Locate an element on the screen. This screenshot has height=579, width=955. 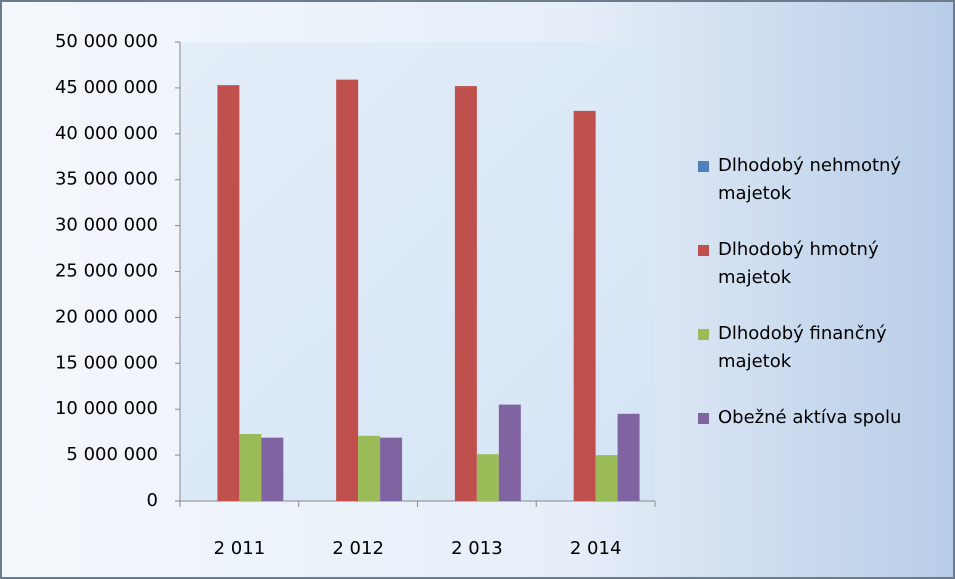
y-tick-label: 0 is located at coordinates (152, 500).